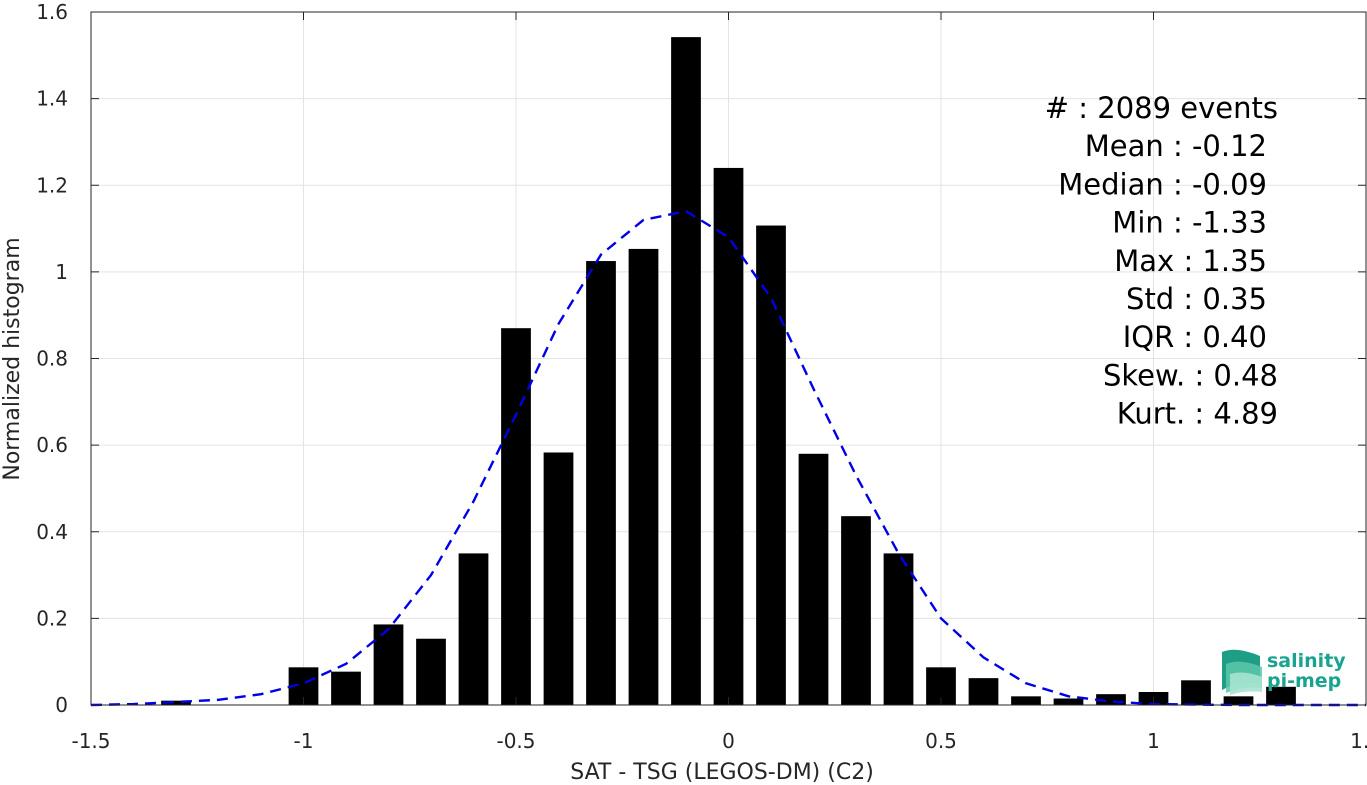  I want to click on x-tick-labels: -1.5 -1 -0.5 0 0.5 1 1.5, so click(719, 741).